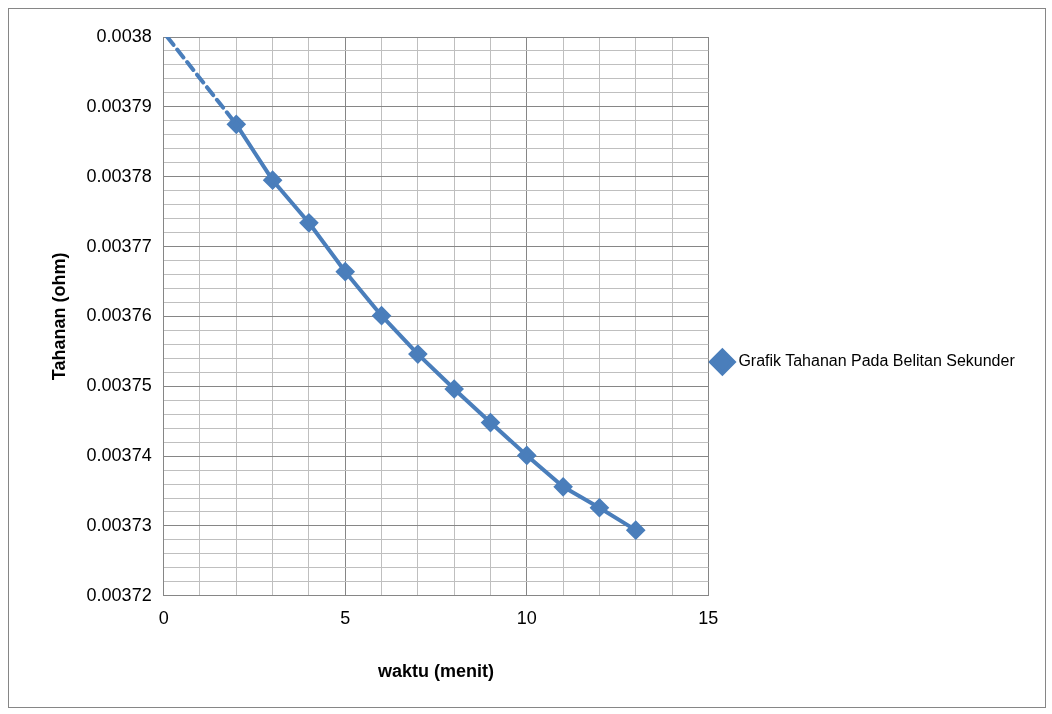 The height and width of the screenshot is (714, 1052). I want to click on y-axis-title: Tahanan (ohm), so click(58, 316).